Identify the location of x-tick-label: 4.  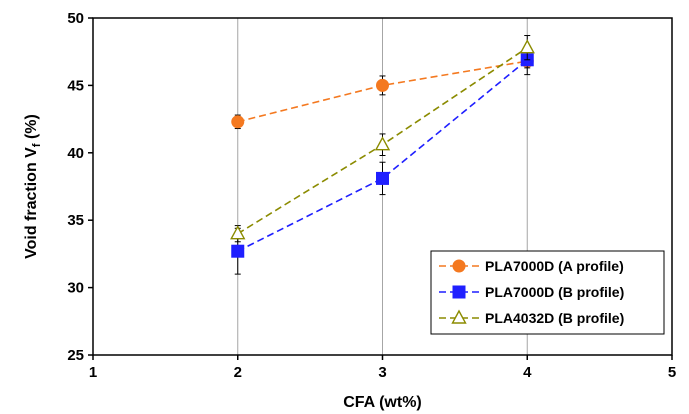
(527, 372).